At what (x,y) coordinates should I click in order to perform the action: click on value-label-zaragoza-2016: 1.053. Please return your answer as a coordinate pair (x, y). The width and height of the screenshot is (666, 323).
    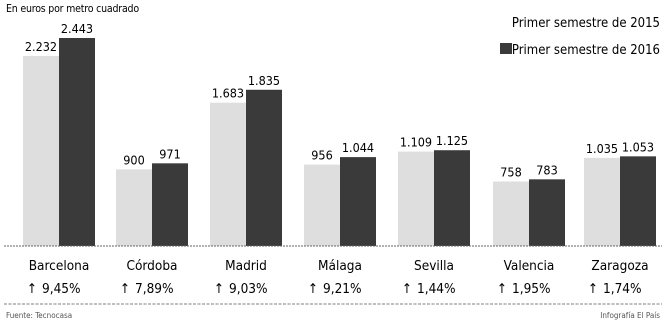
    Looking at the image, I should click on (638, 146).